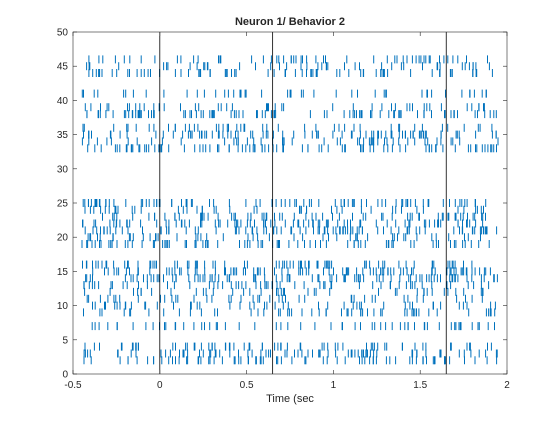 Image resolution: width=560 pixels, height=425 pixels. I want to click on chart-title: Neuron 1/ Behavior 2, so click(290, 22).